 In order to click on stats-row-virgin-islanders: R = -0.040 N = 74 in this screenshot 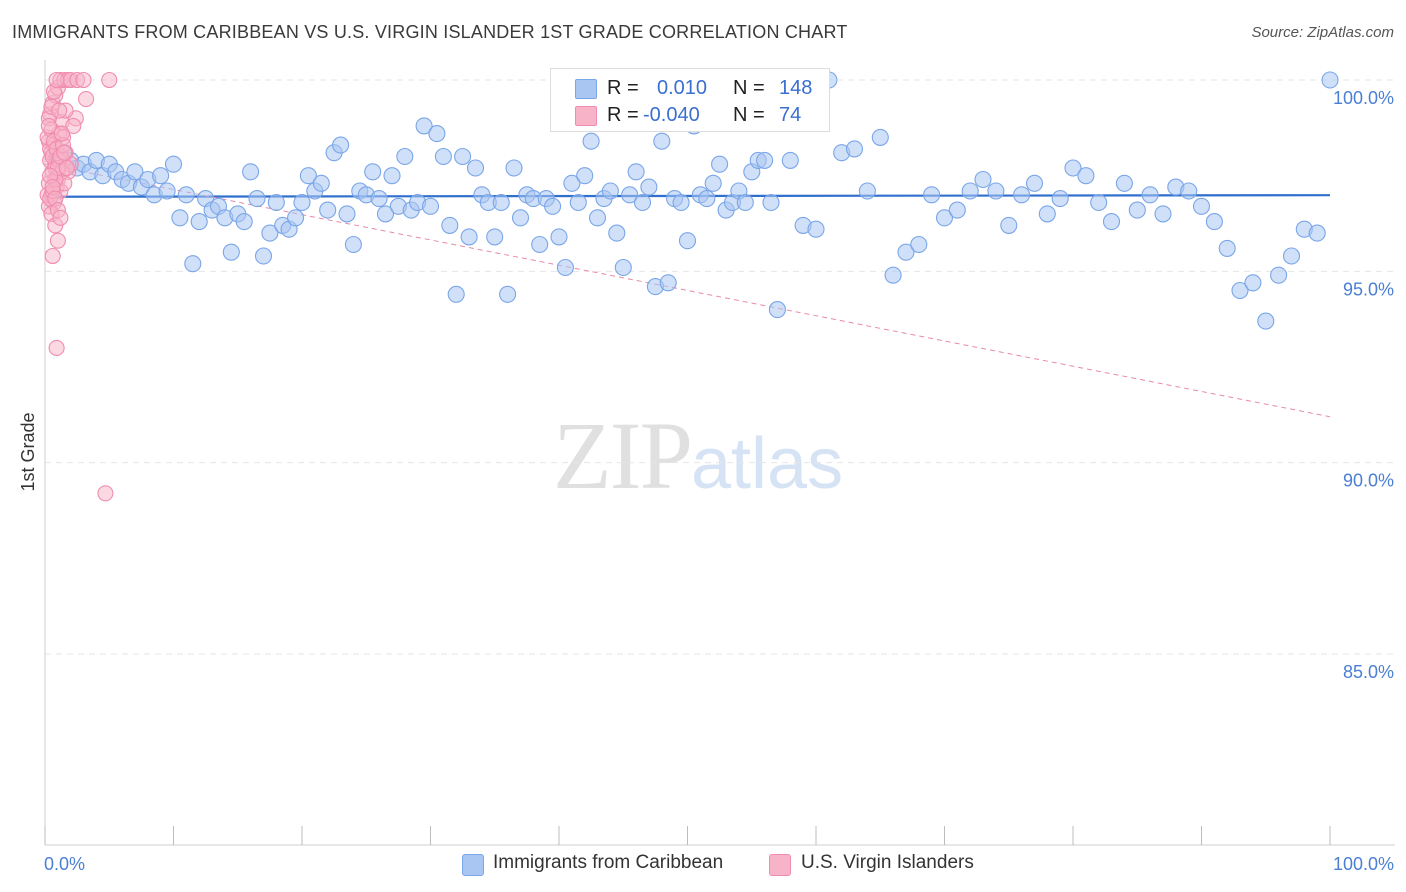, I will do `click(690, 115)`.